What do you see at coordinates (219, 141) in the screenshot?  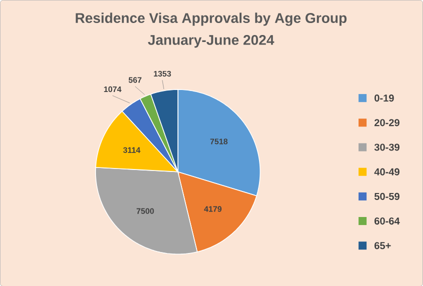 I see `data-label: 7518` at bounding box center [219, 141].